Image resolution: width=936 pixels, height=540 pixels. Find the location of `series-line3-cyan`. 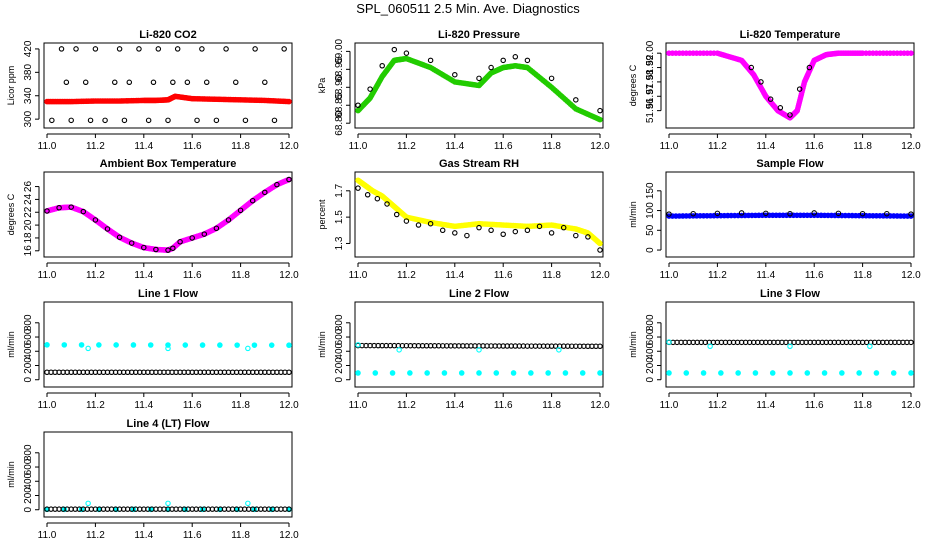

series-line3-cyan is located at coordinates (790, 373).